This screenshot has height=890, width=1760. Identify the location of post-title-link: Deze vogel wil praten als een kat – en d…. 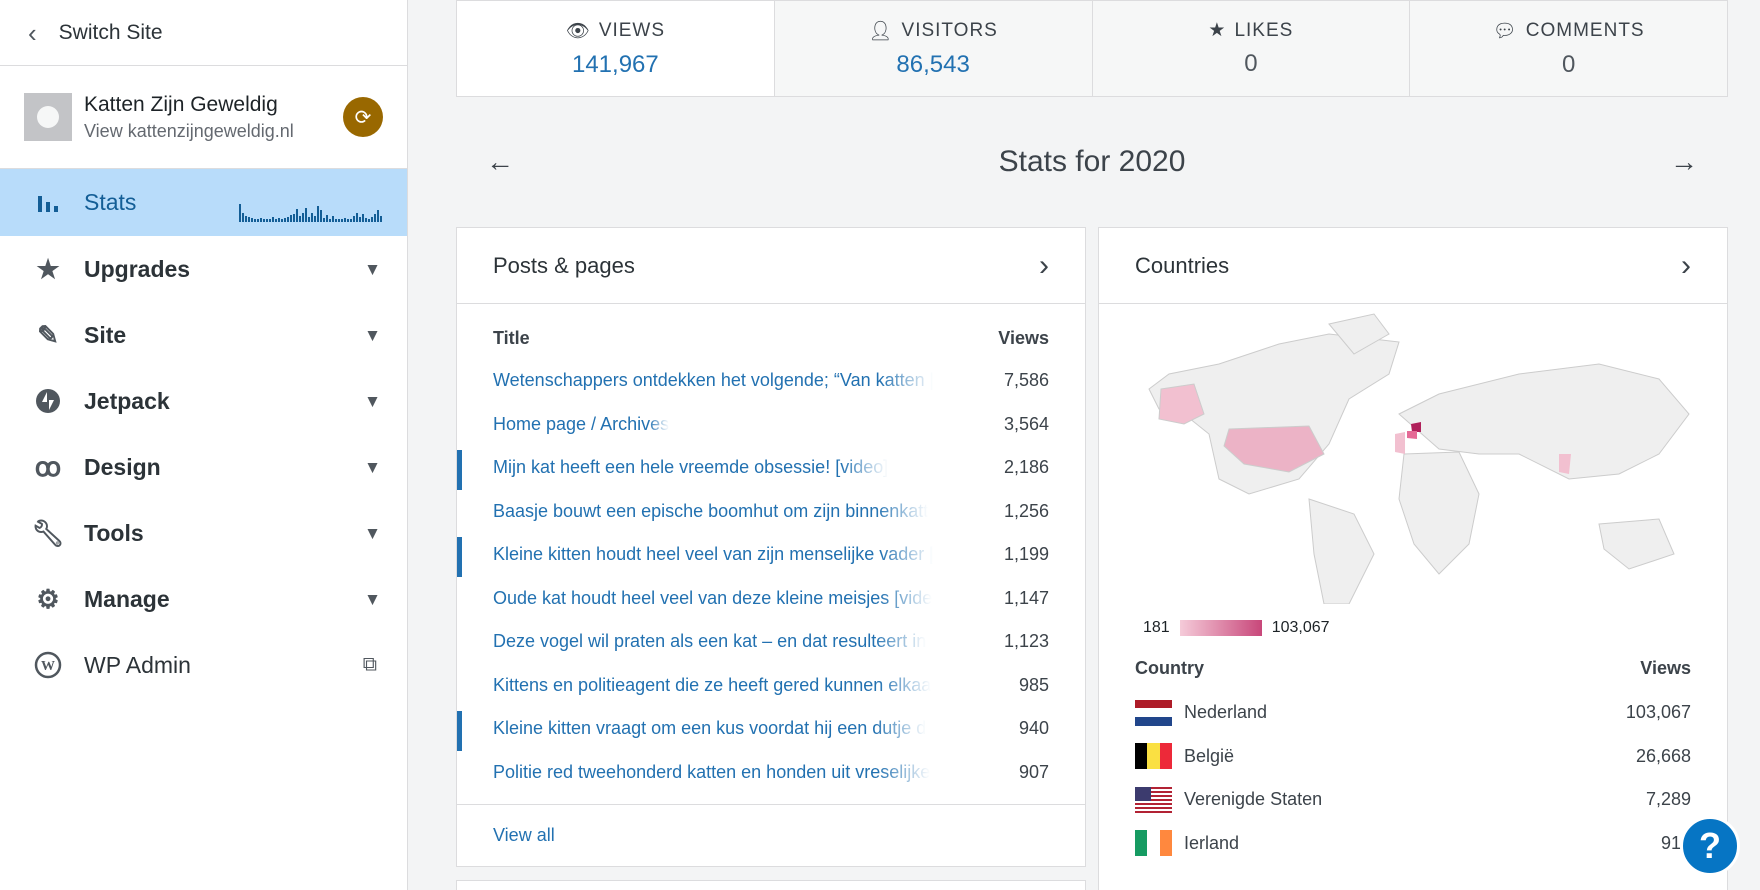
(710, 641).